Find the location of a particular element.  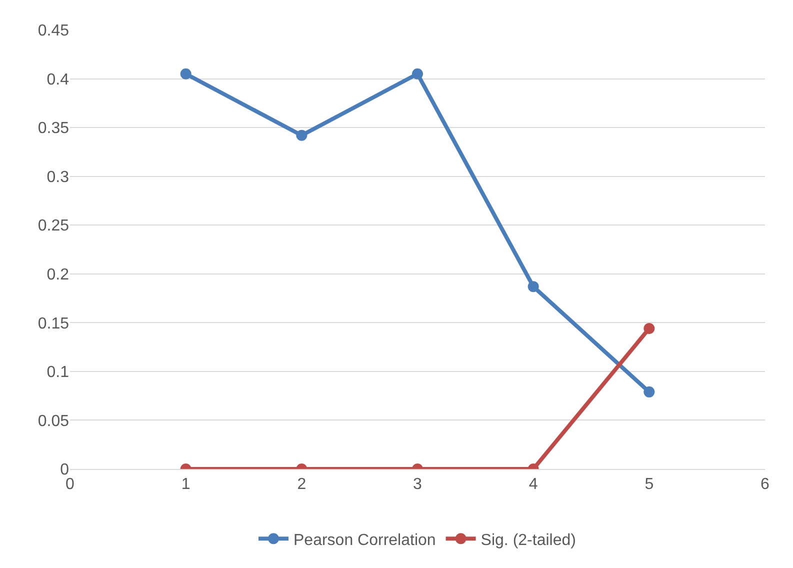

y-tick-label: 0.2 is located at coordinates (58, 275).